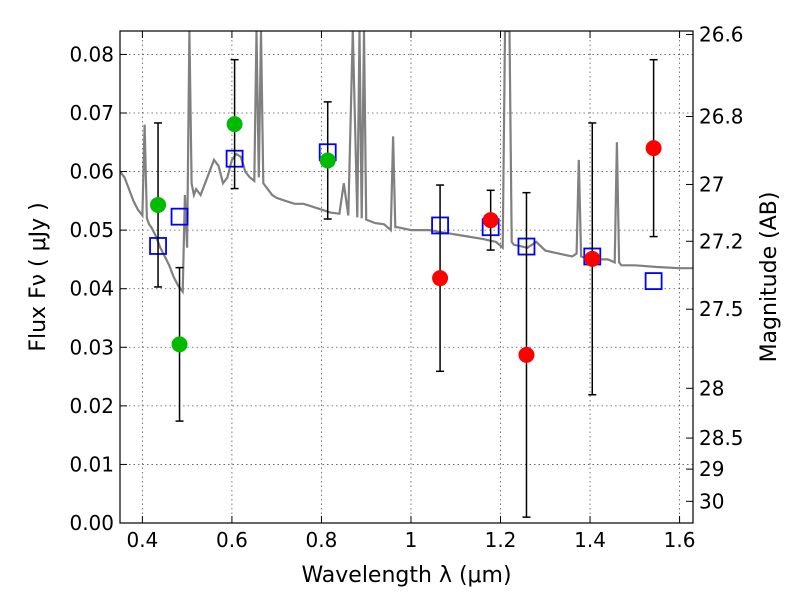 This screenshot has width=800, height=600. I want to click on y-axis-label: Flux Fν ( μJy ), so click(38, 276).